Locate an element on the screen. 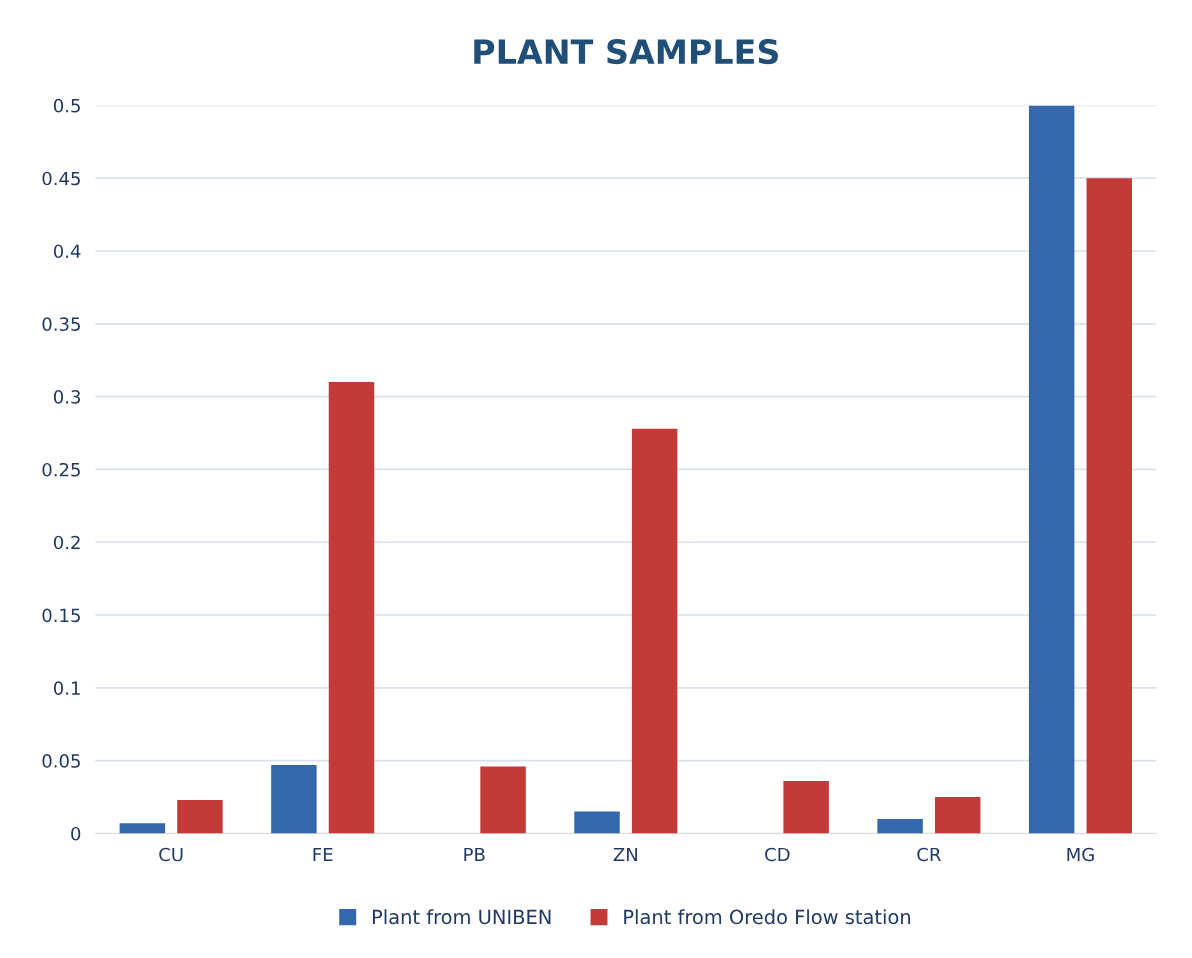 The height and width of the screenshot is (958, 1192). chart-title: PLANT SAMPLES is located at coordinates (626, 51).